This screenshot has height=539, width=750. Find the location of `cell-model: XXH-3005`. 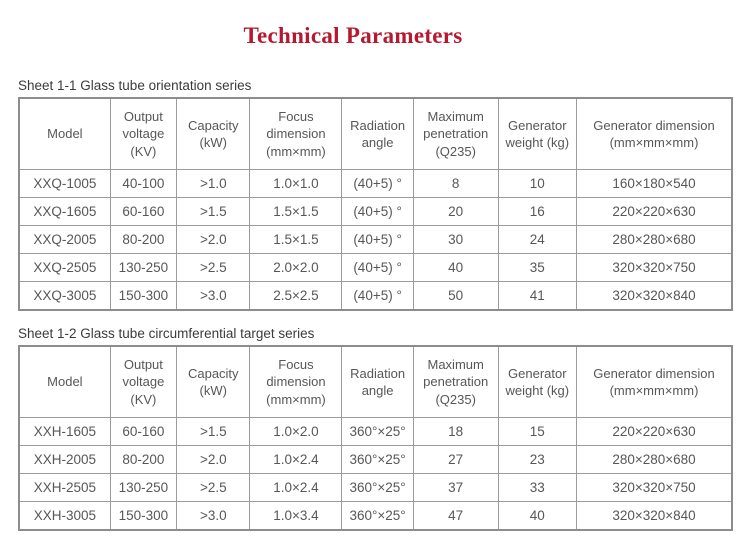

cell-model: XXH-3005 is located at coordinates (64, 516).